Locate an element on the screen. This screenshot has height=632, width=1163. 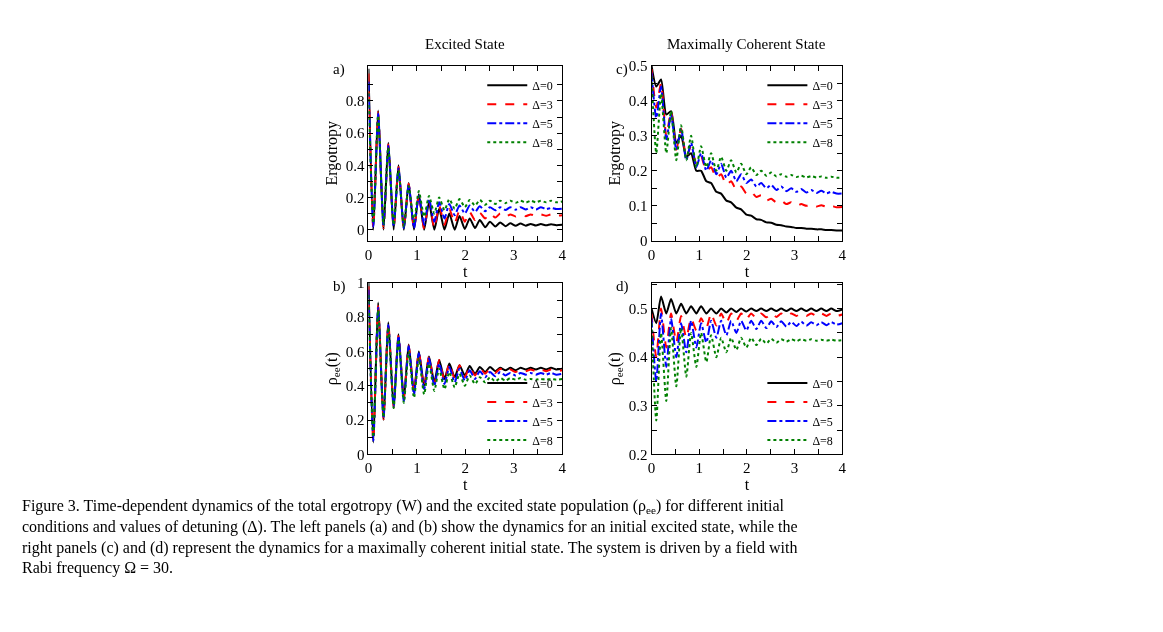
chart-title: Excited State is located at coordinates (465, 44).